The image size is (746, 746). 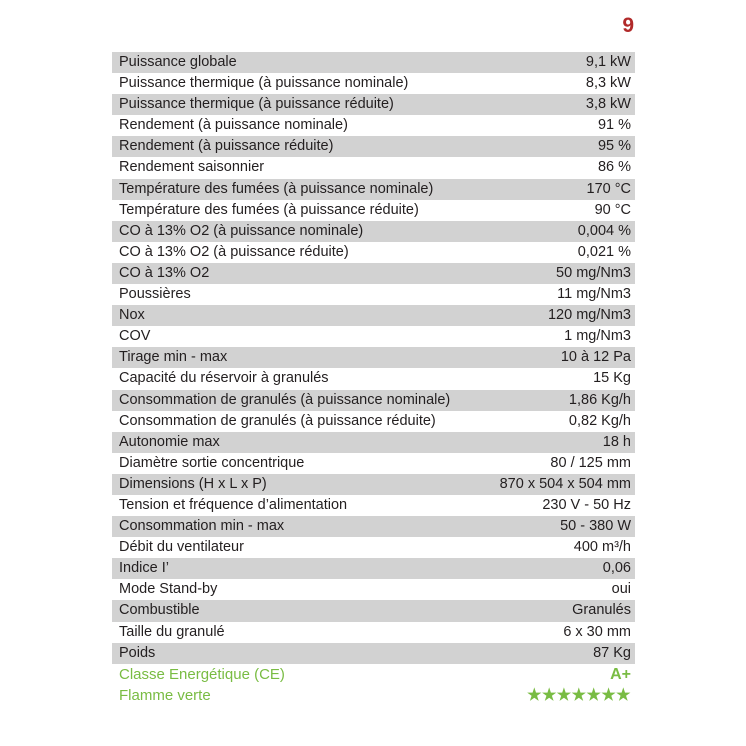 What do you see at coordinates (373, 590) in the screenshot?
I see `table-row: Mode Stand-by oui` at bounding box center [373, 590].